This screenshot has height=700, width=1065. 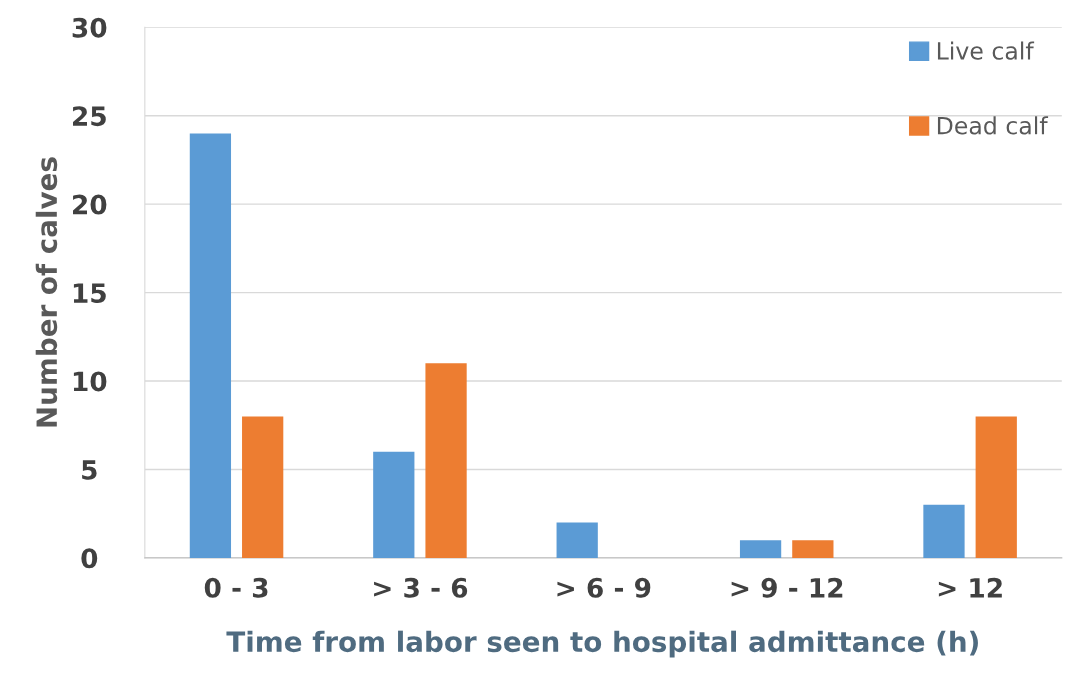 What do you see at coordinates (421, 587) in the screenshot?
I see `x-tick-label: > 3 - 6` at bounding box center [421, 587].